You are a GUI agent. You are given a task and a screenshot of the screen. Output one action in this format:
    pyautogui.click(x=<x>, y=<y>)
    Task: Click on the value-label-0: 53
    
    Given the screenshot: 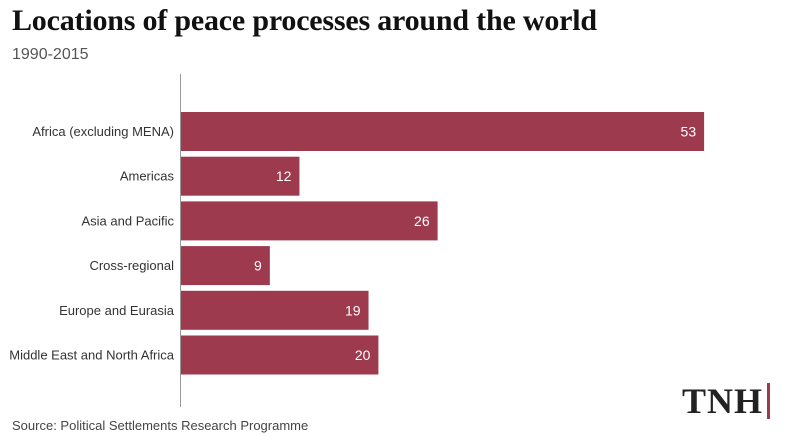 What is the action you would take?
    pyautogui.click(x=689, y=132)
    